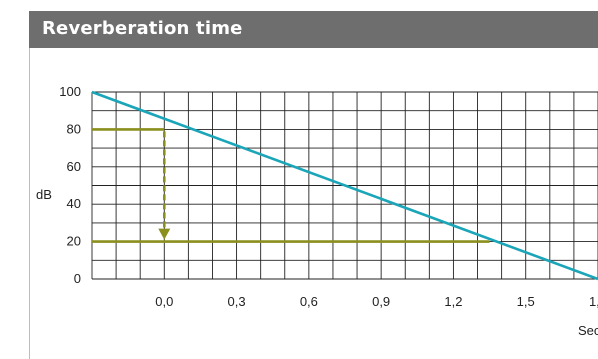 The image size is (598, 359). Describe the element at coordinates (77, 278) in the screenshot. I see `y-tick-label: 0` at that location.